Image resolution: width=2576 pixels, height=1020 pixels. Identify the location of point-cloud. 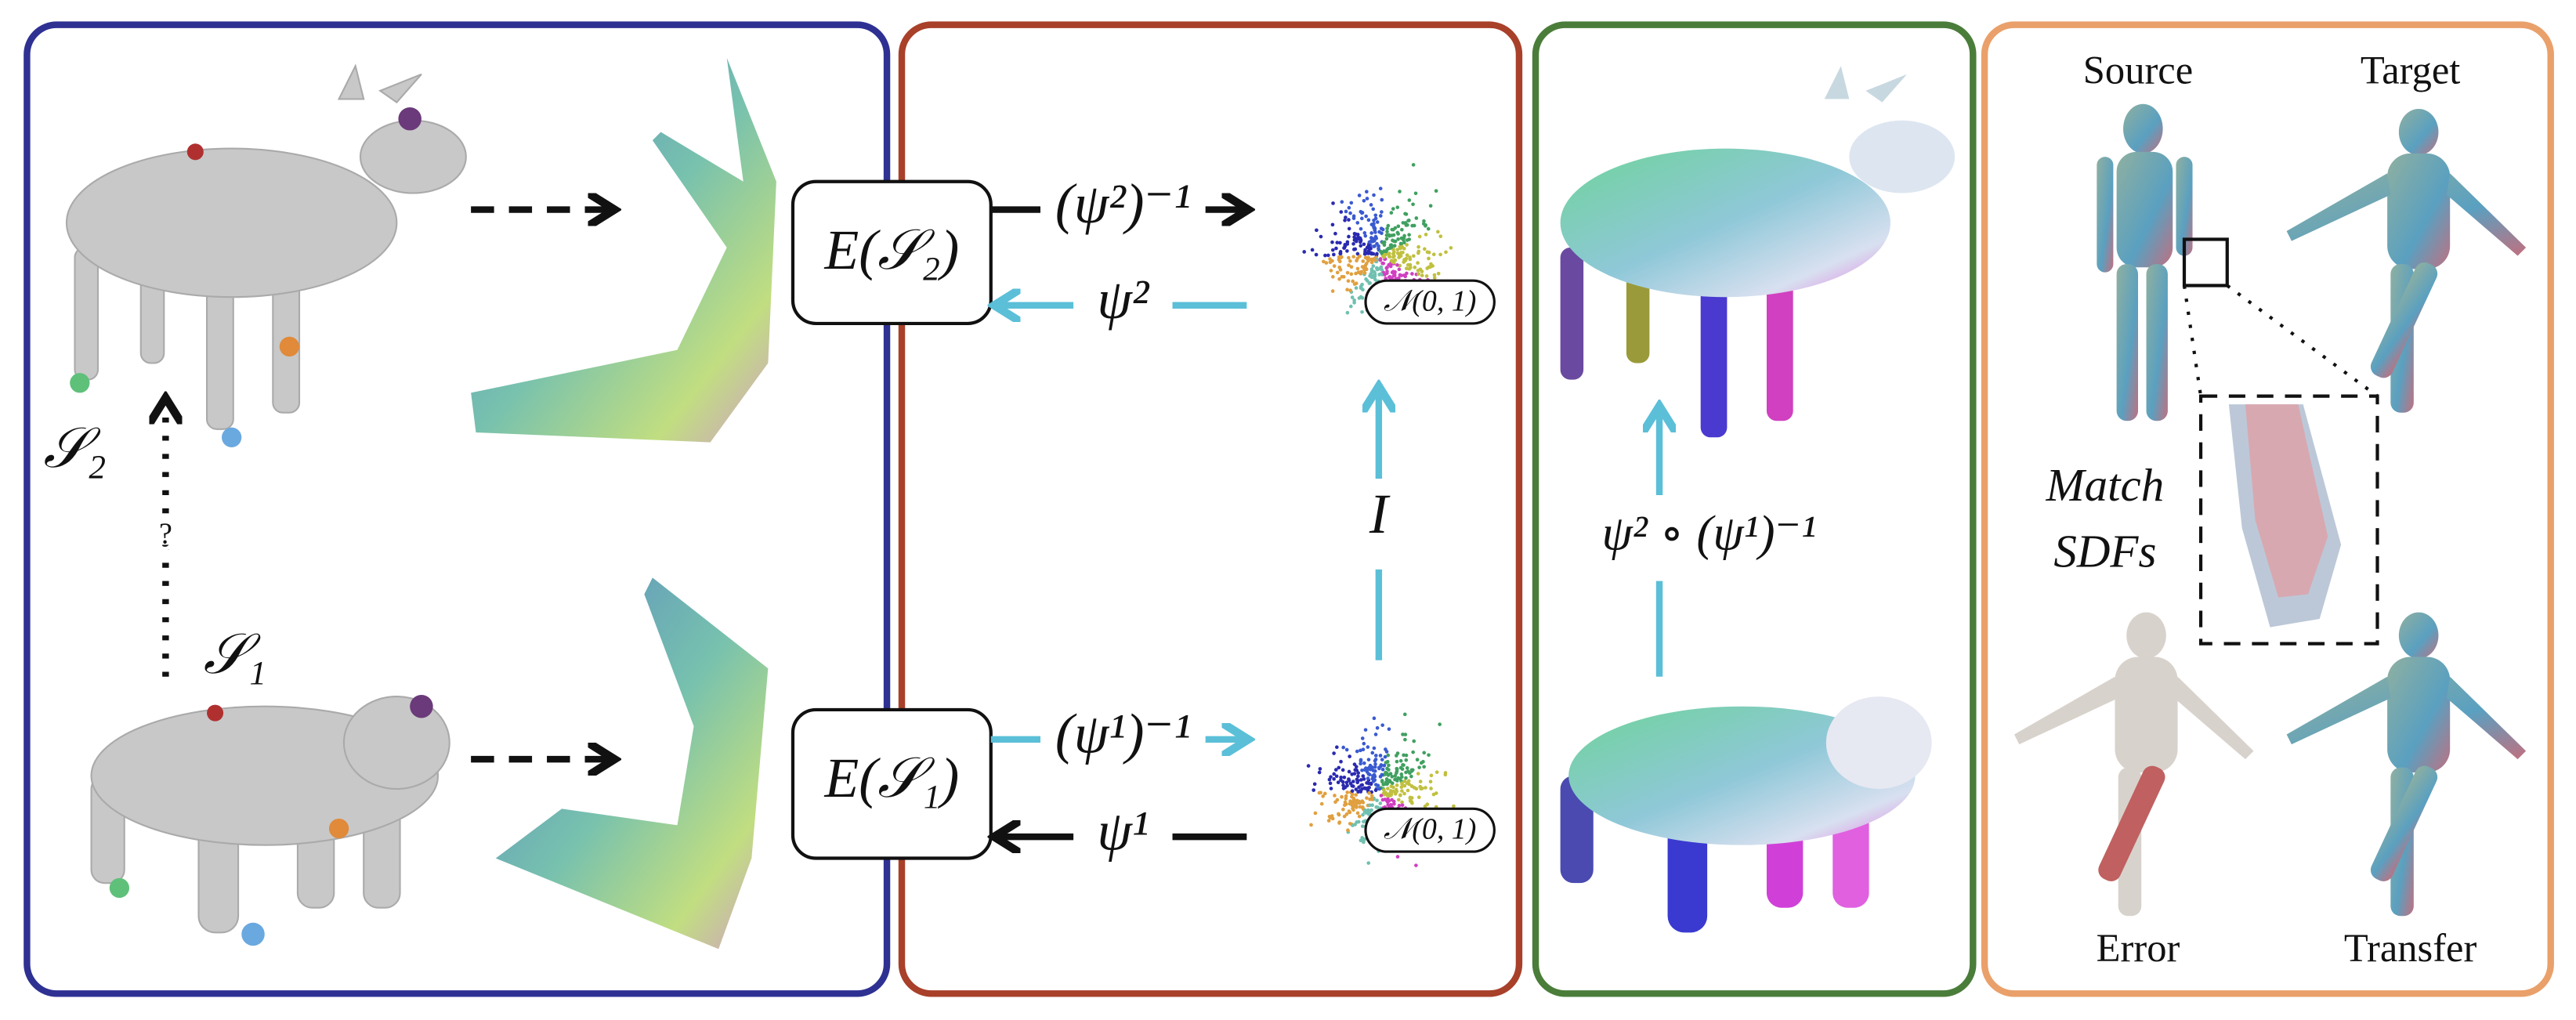
(632, 763).